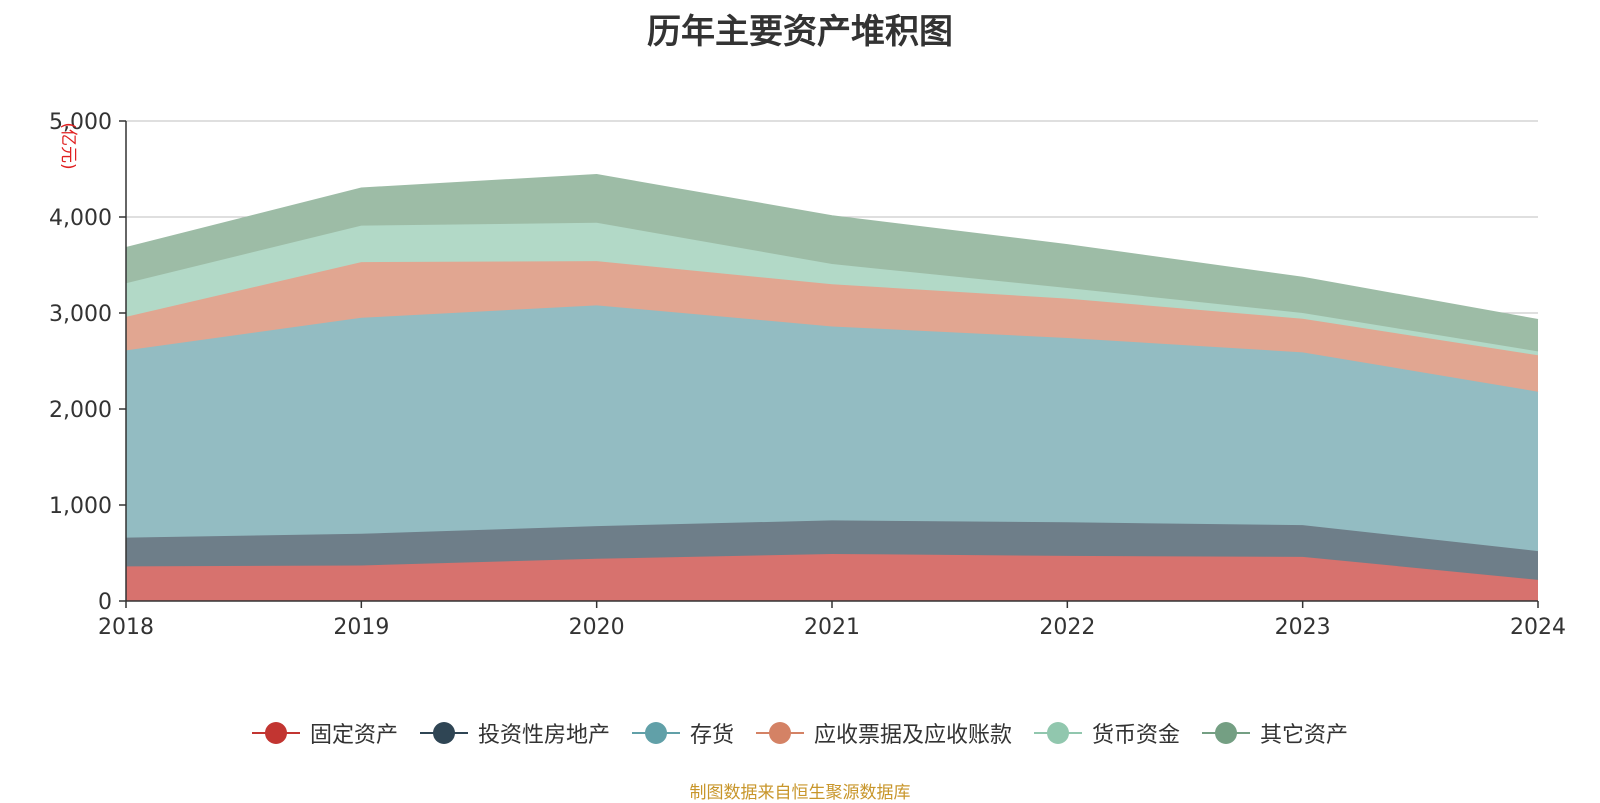  Describe the element at coordinates (913, 735) in the screenshot. I see `legend-label: 应收票据及应收账款` at that location.